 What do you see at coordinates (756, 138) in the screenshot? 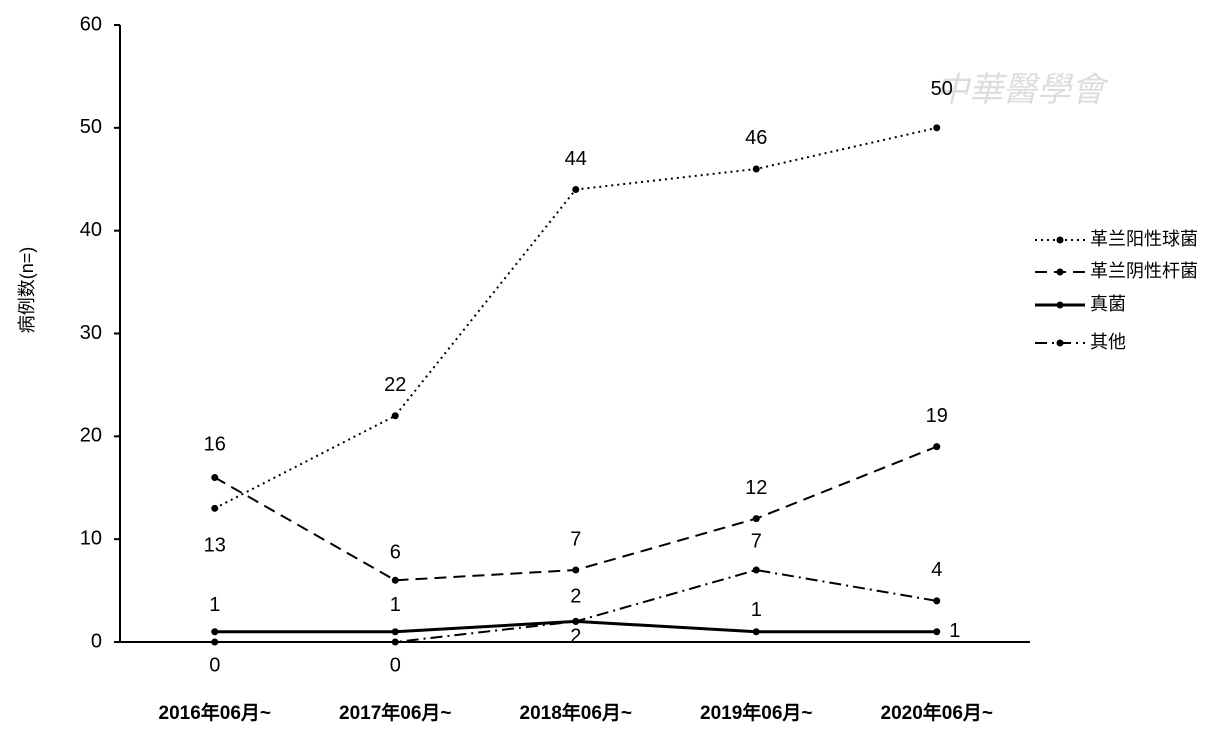
I see `data-label: 46` at bounding box center [756, 138].